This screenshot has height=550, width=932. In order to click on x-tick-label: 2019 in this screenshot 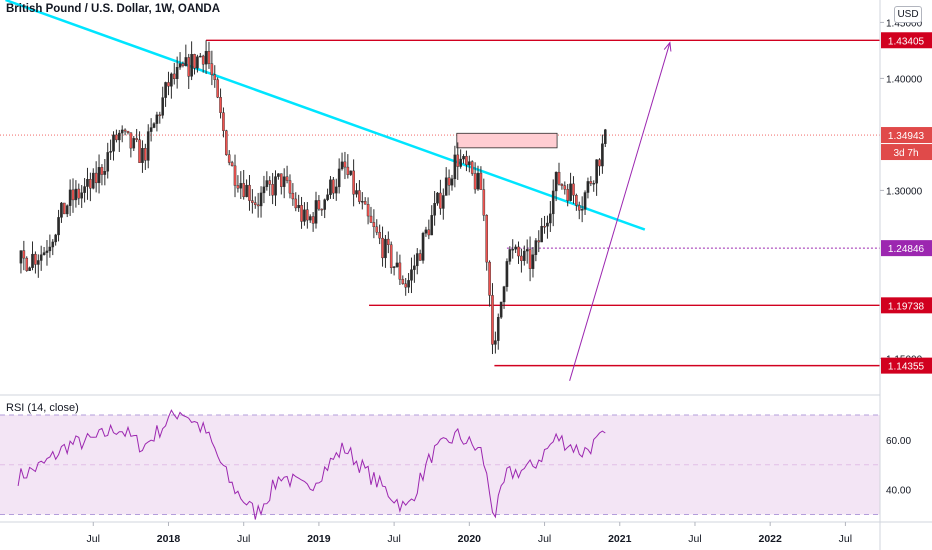, I will do `click(319, 539)`.